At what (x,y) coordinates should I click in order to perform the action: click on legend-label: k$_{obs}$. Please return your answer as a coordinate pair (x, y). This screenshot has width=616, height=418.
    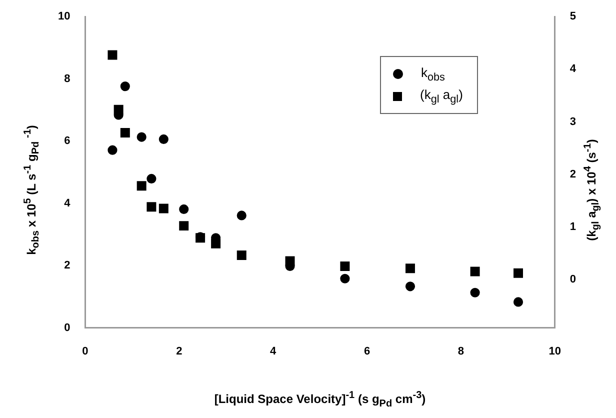
    Looking at the image, I should click on (433, 74).